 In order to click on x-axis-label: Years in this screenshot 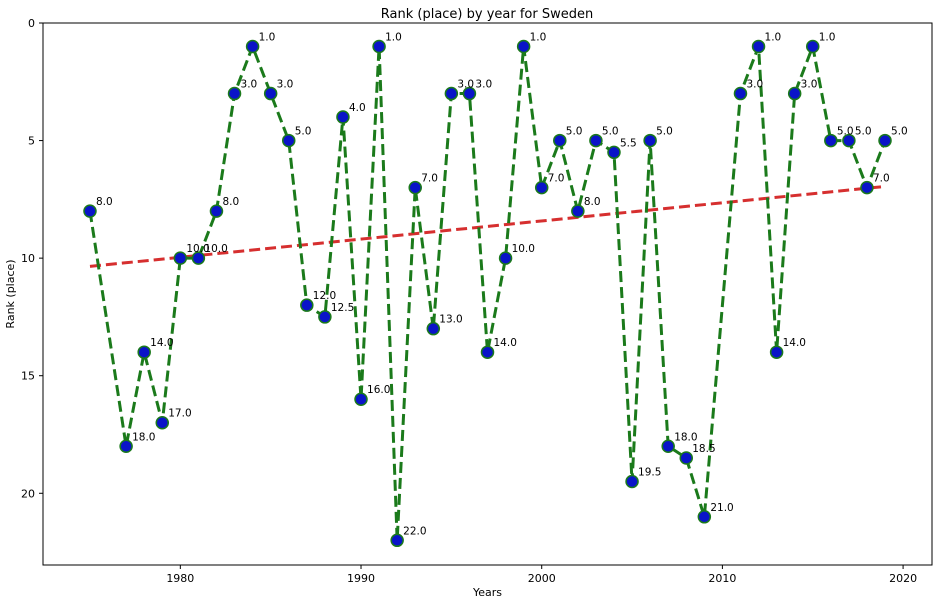, I will do `click(487, 592)`.